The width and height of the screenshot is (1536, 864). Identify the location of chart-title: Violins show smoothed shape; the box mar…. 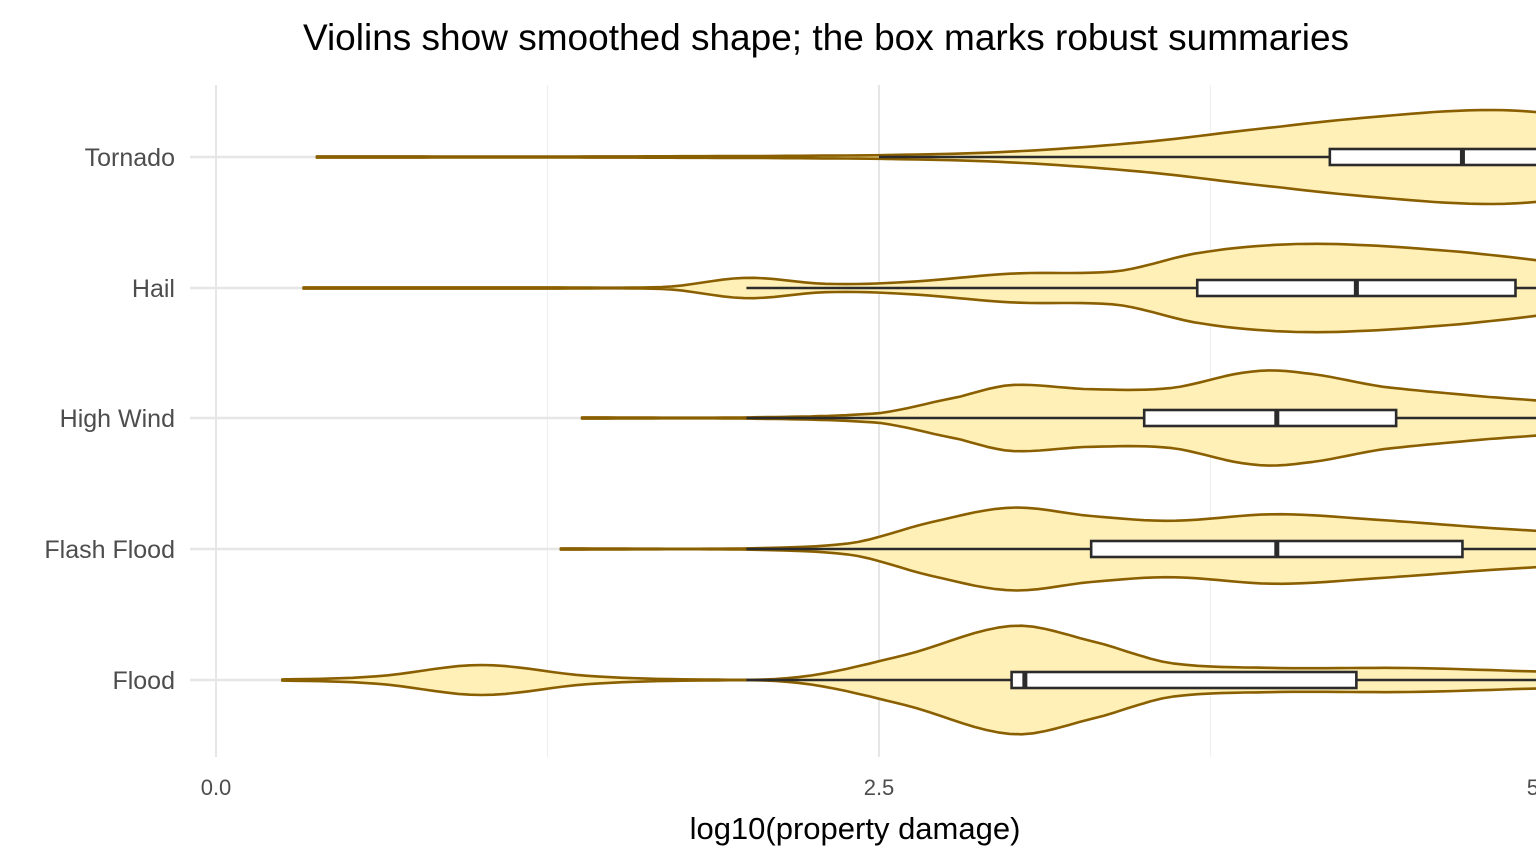
(826, 37).